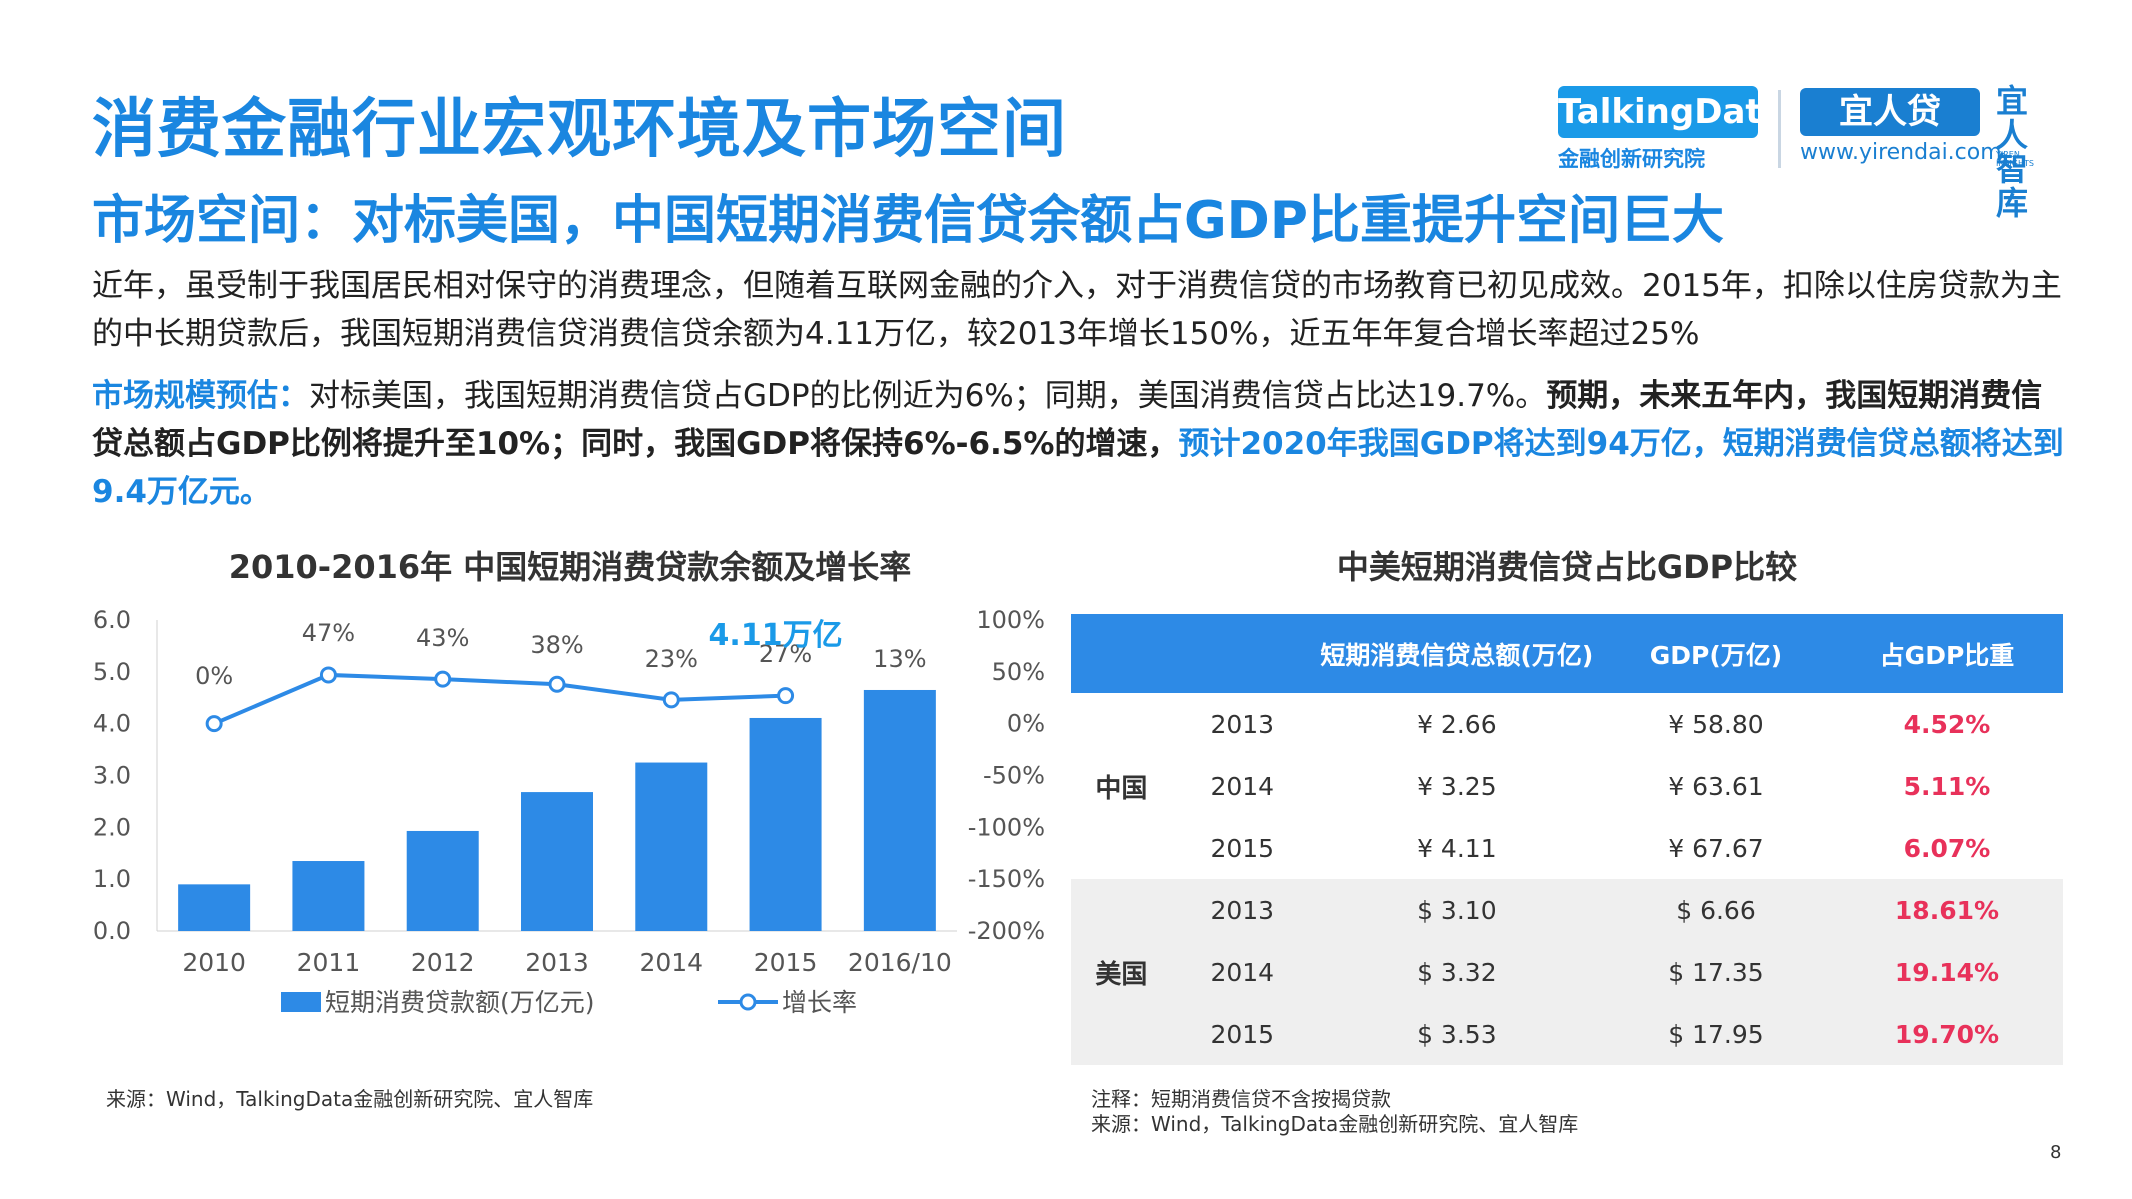 Image resolution: width=2132 pixels, height=1199 pixels. What do you see at coordinates (1716, 653) in the screenshot?
I see `header-gdp: GDP(万亿)` at bounding box center [1716, 653].